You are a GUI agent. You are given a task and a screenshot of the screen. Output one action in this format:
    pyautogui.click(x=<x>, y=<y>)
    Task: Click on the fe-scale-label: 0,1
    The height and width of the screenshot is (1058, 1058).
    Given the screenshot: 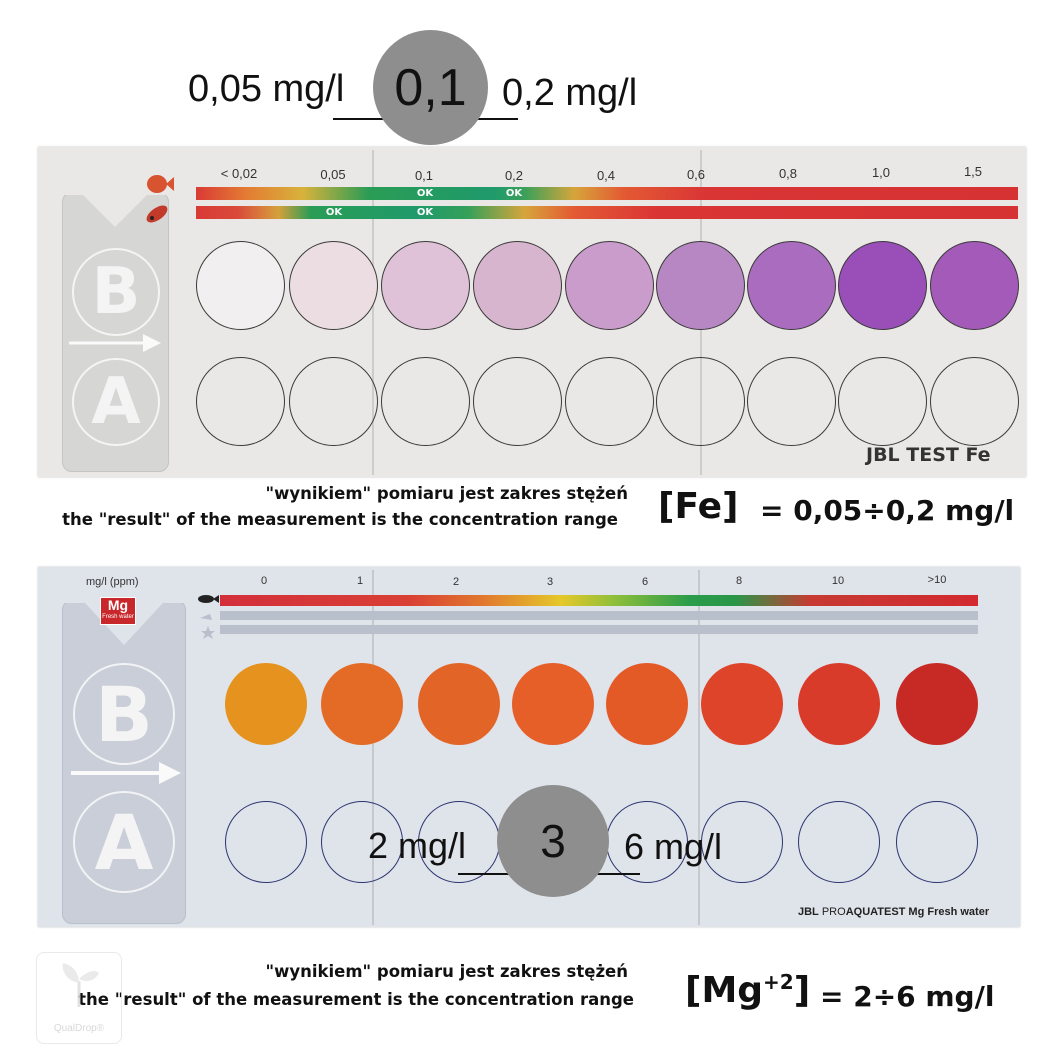 What is the action you would take?
    pyautogui.click(x=424, y=175)
    